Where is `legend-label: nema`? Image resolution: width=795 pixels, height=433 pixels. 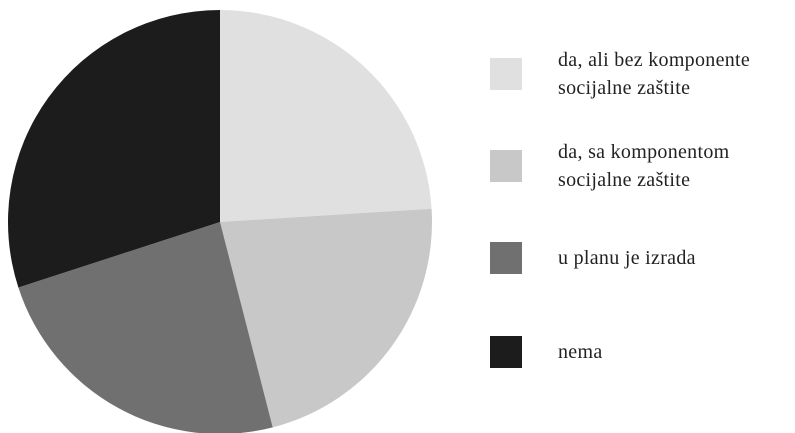 legend-label: nema is located at coordinates (580, 352).